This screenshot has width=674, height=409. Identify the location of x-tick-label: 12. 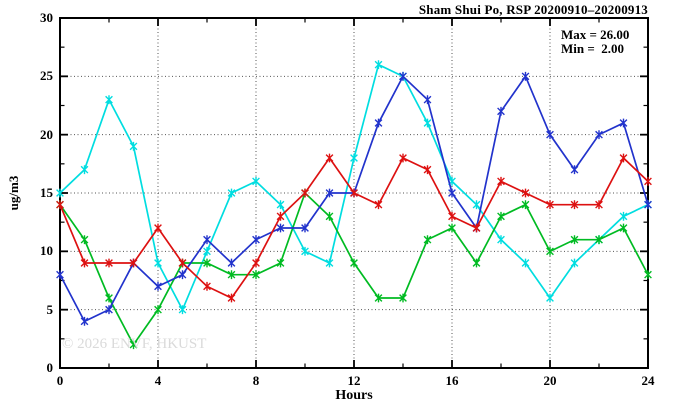
(354, 380).